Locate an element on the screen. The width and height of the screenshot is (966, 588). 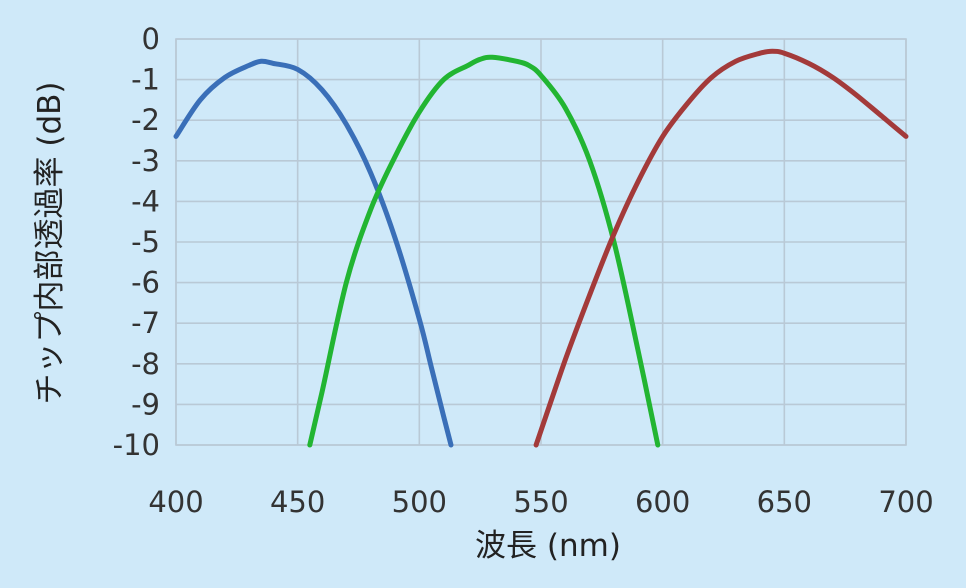
y-tick-label: -1 is located at coordinates (145, 80).